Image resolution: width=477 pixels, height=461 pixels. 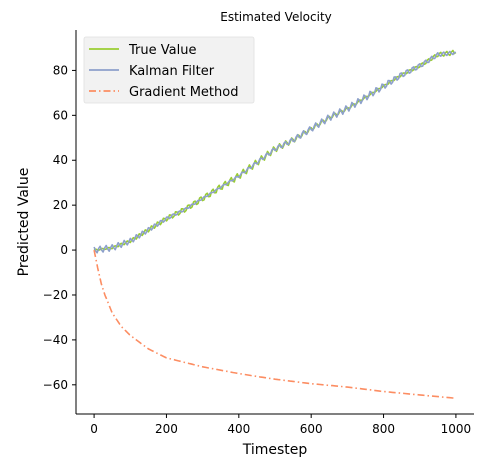 What do you see at coordinates (172, 71) in the screenshot?
I see `legend-label: Kalman Filter` at bounding box center [172, 71].